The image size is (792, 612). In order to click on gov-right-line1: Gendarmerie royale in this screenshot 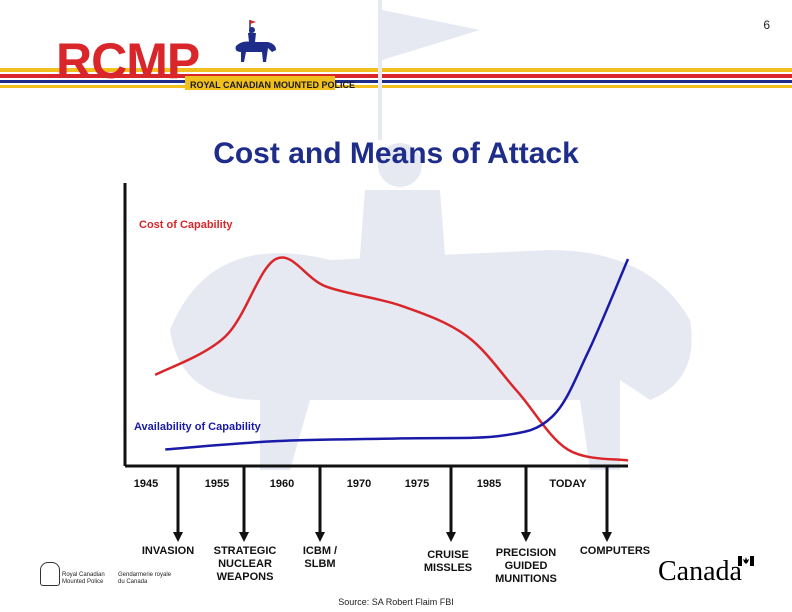, I will do `click(145, 575)`.